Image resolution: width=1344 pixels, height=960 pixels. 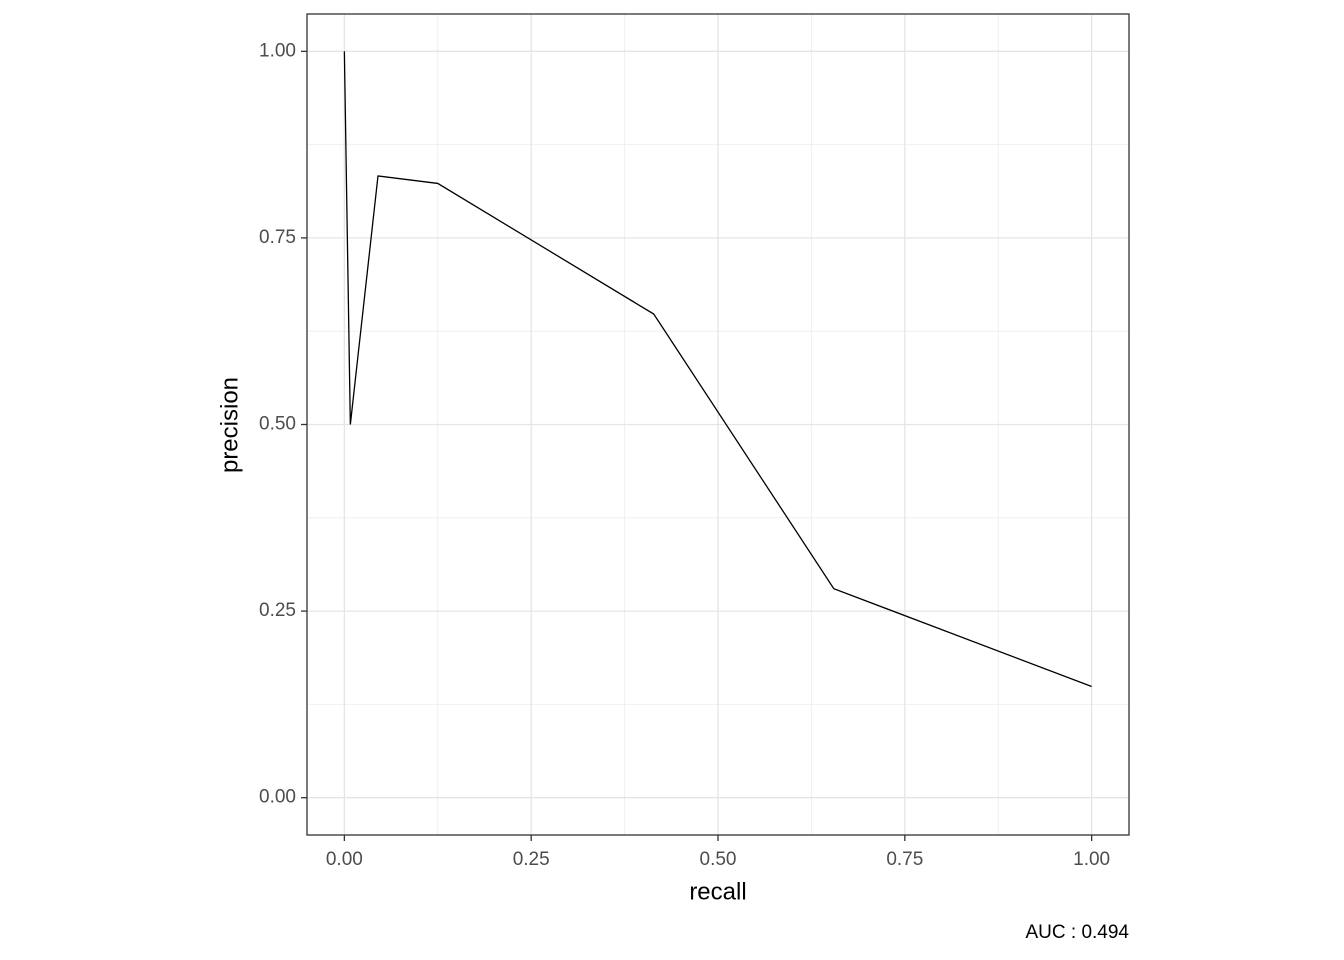 What do you see at coordinates (277, 610) in the screenshot?
I see `y-tick-label: 0.25` at bounding box center [277, 610].